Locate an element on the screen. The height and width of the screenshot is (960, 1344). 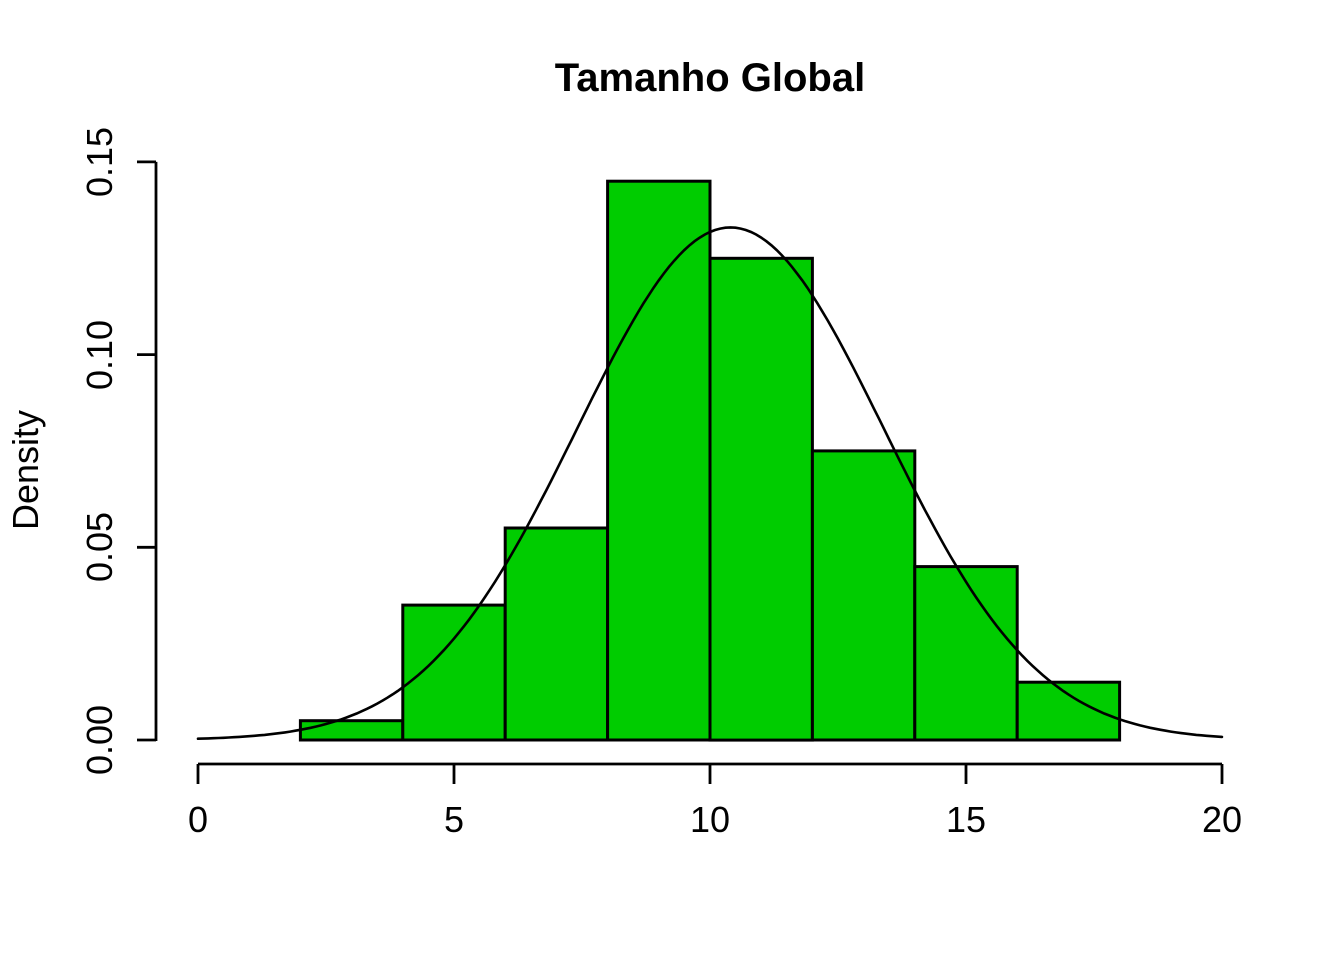
y-tick-label: 0.10 is located at coordinates (99, 354).